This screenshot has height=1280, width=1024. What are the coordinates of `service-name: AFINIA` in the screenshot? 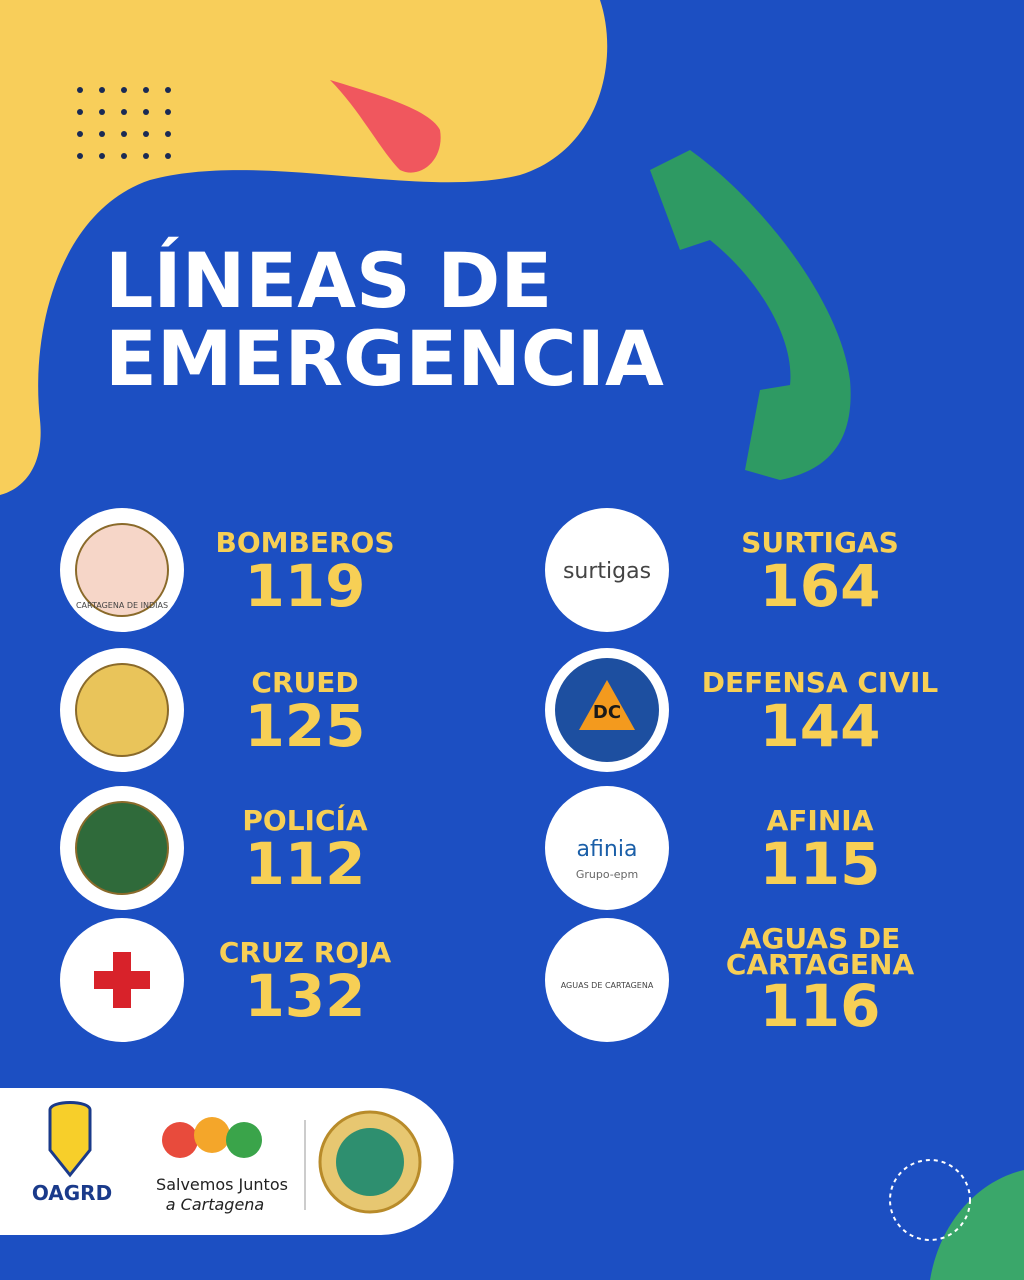 It's located at (820, 820).